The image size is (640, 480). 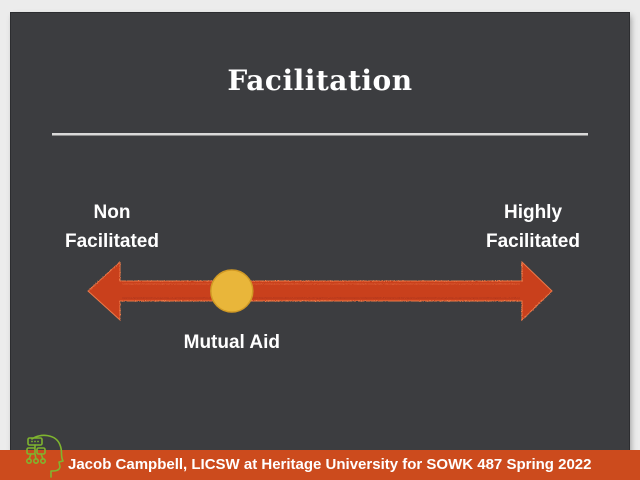 I want to click on double-arrow, so click(x=320, y=291).